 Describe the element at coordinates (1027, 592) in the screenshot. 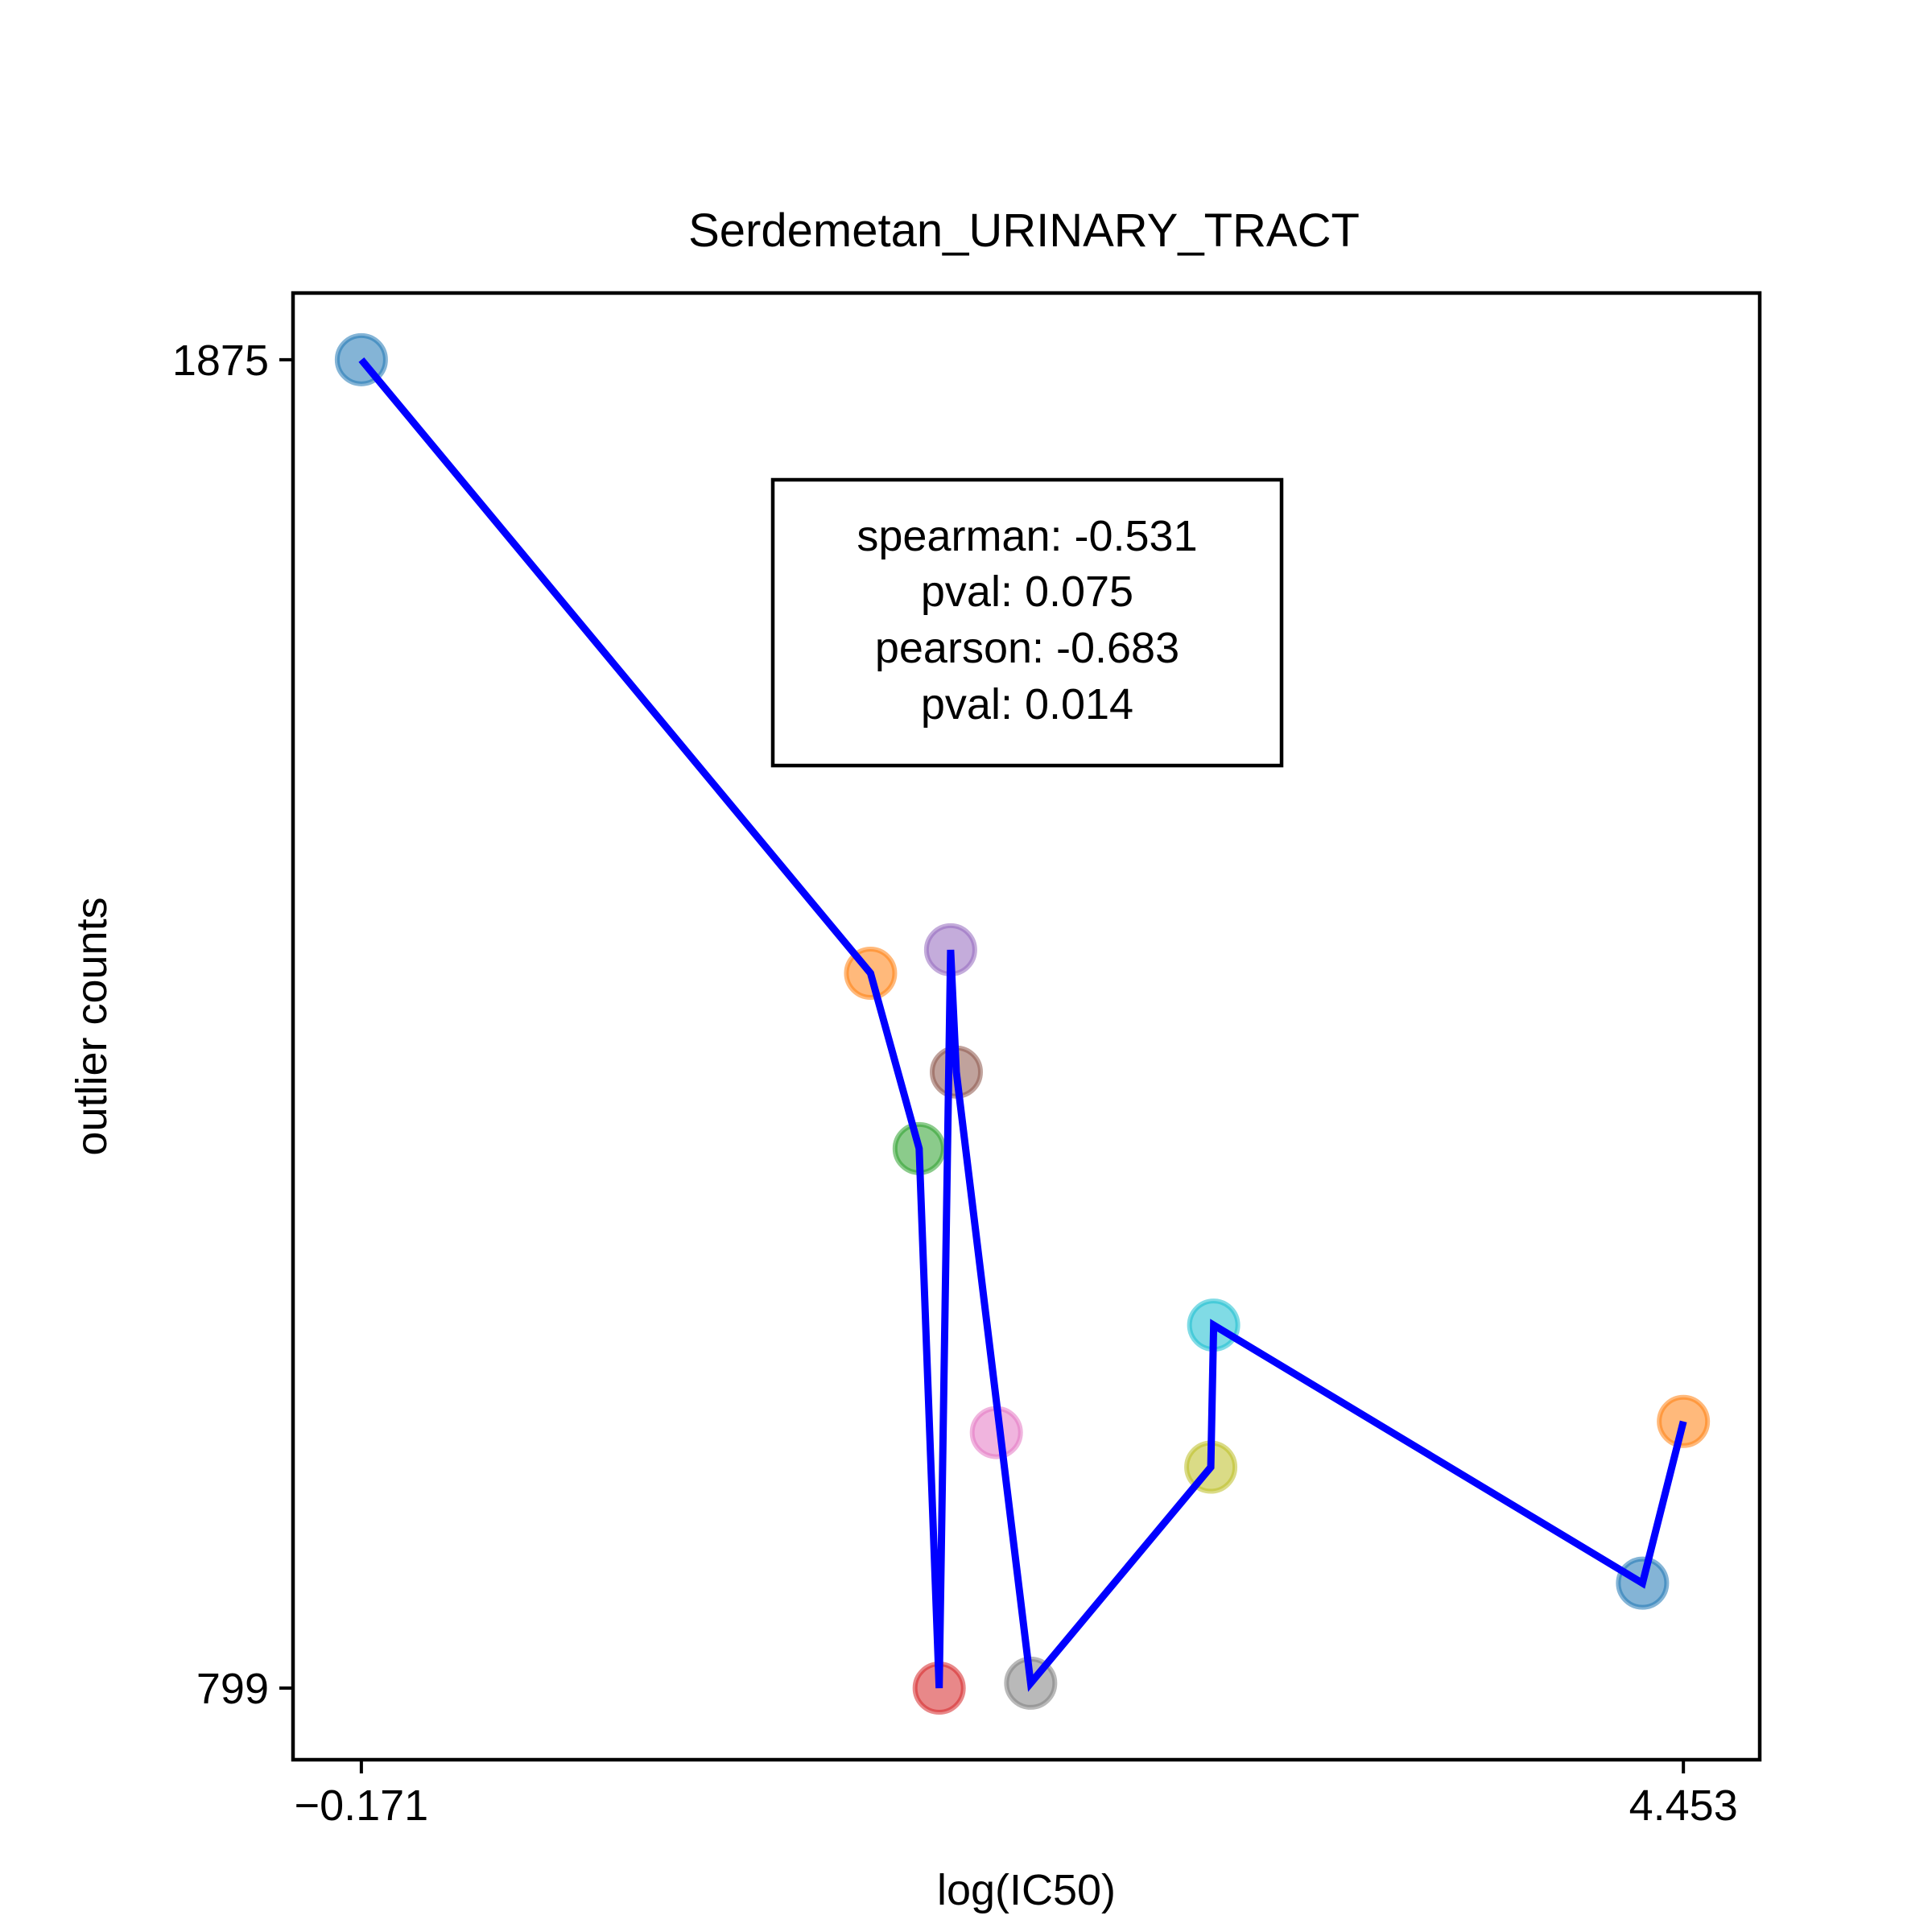

I see `stats-spearman-pval: pval: 0.075` at that location.